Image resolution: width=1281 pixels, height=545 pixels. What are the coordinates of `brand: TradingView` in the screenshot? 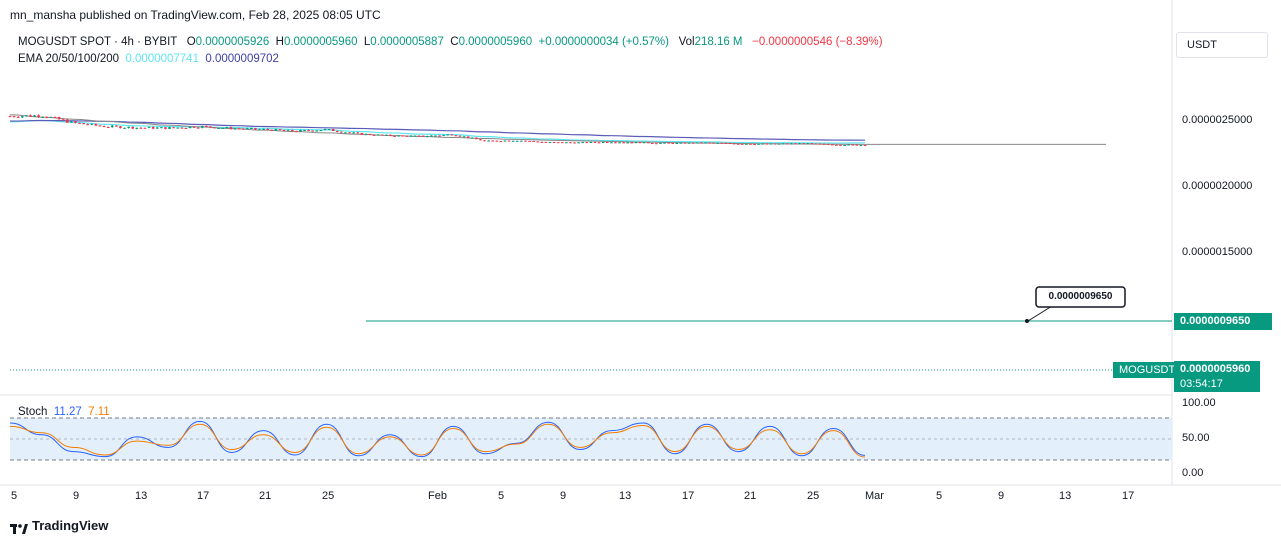 It's located at (59, 526).